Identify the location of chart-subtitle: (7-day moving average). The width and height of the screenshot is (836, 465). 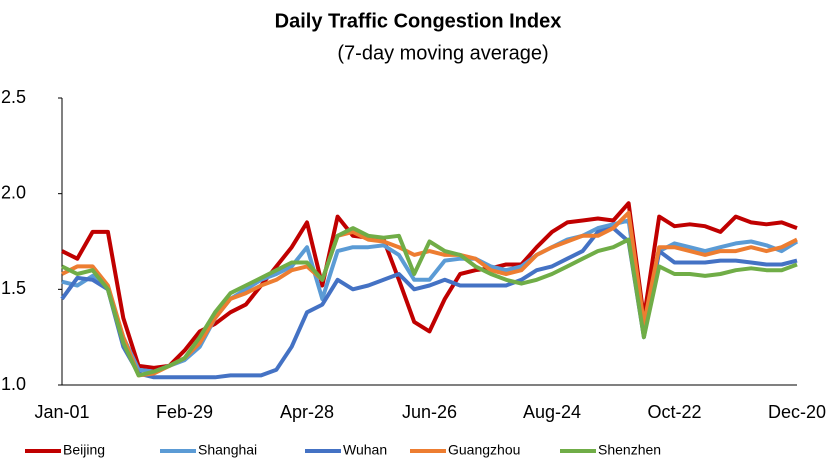
(442, 53).